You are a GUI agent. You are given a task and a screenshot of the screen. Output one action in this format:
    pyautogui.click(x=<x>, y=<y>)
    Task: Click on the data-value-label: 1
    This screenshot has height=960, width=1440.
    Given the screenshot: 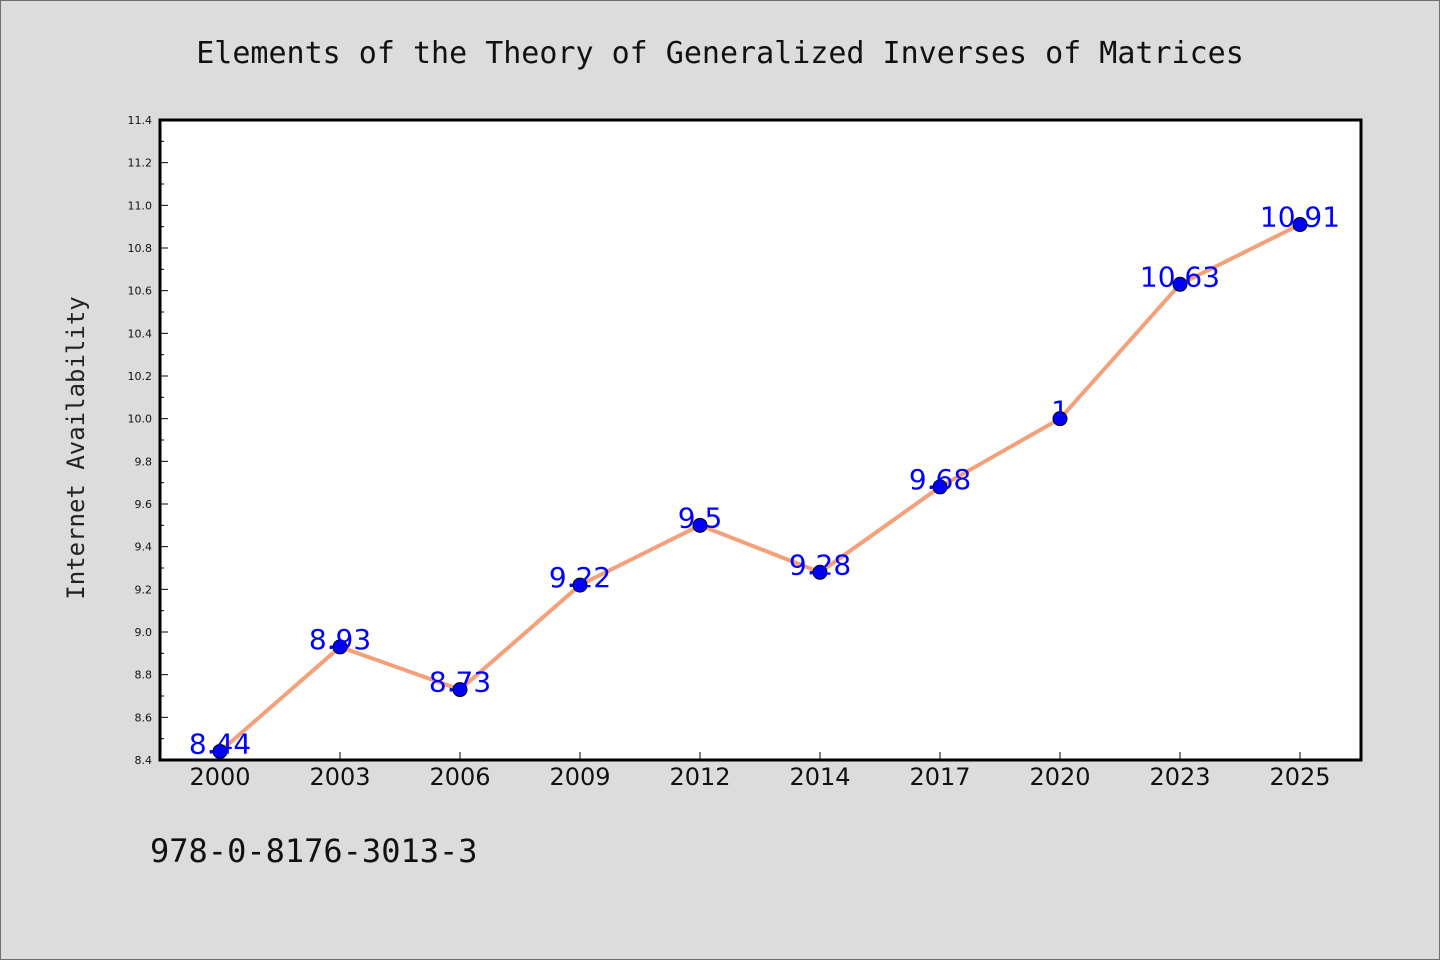 What is the action you would take?
    pyautogui.click(x=1060, y=411)
    